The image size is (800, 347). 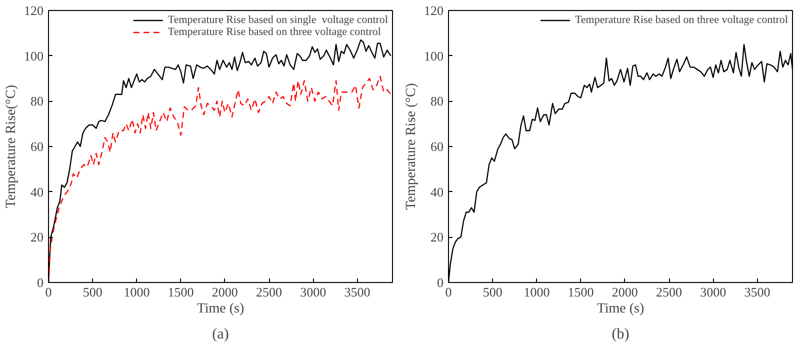 I want to click on legend-label: Temperature Rise based on single voltage control, so click(x=278, y=20).